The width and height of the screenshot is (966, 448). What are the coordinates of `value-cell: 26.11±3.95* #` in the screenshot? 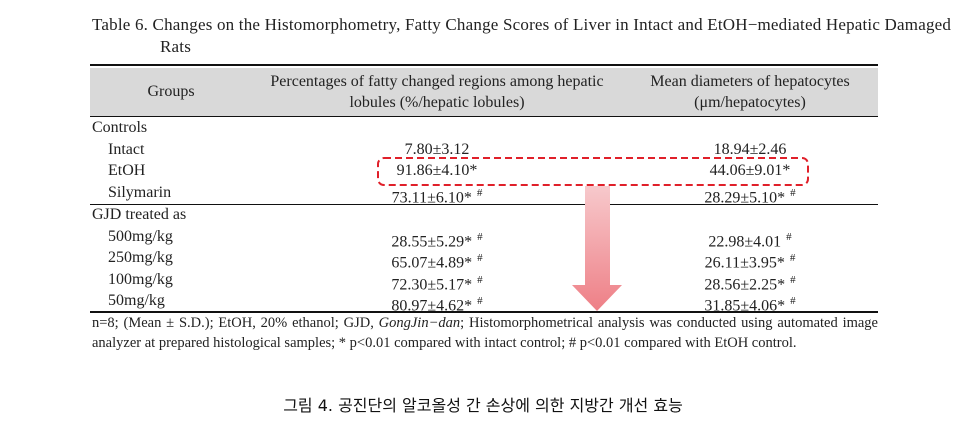 It's located at (750, 260).